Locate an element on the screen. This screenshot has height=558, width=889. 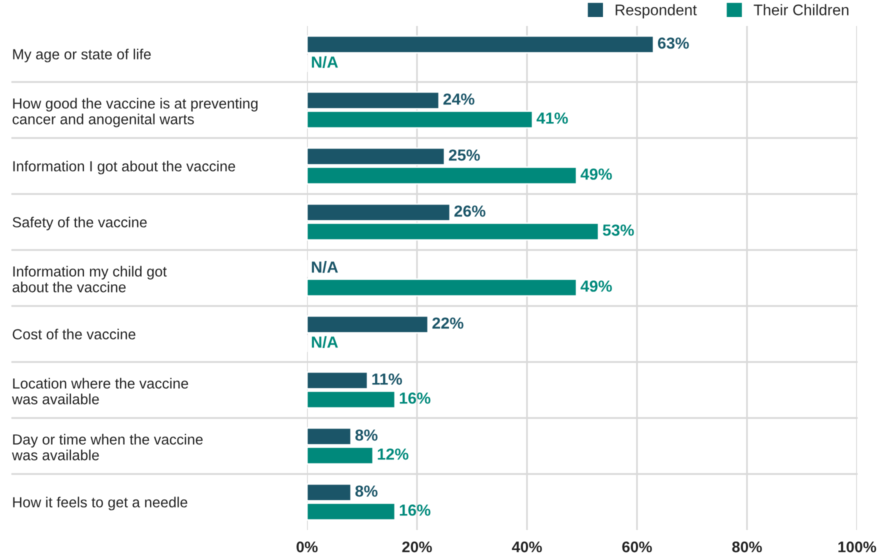
y-tick-label: My age or state of life is located at coordinates (82, 55).